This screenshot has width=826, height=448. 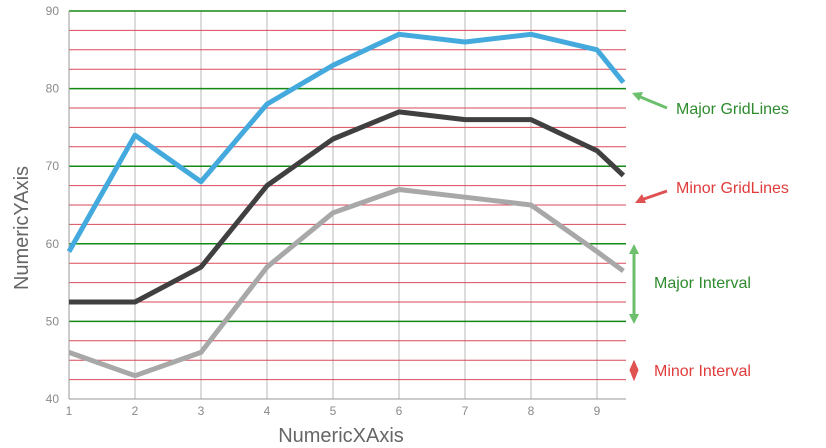 What do you see at coordinates (22, 228) in the screenshot?
I see `y-axis-title: NumericYAxis` at bounding box center [22, 228].